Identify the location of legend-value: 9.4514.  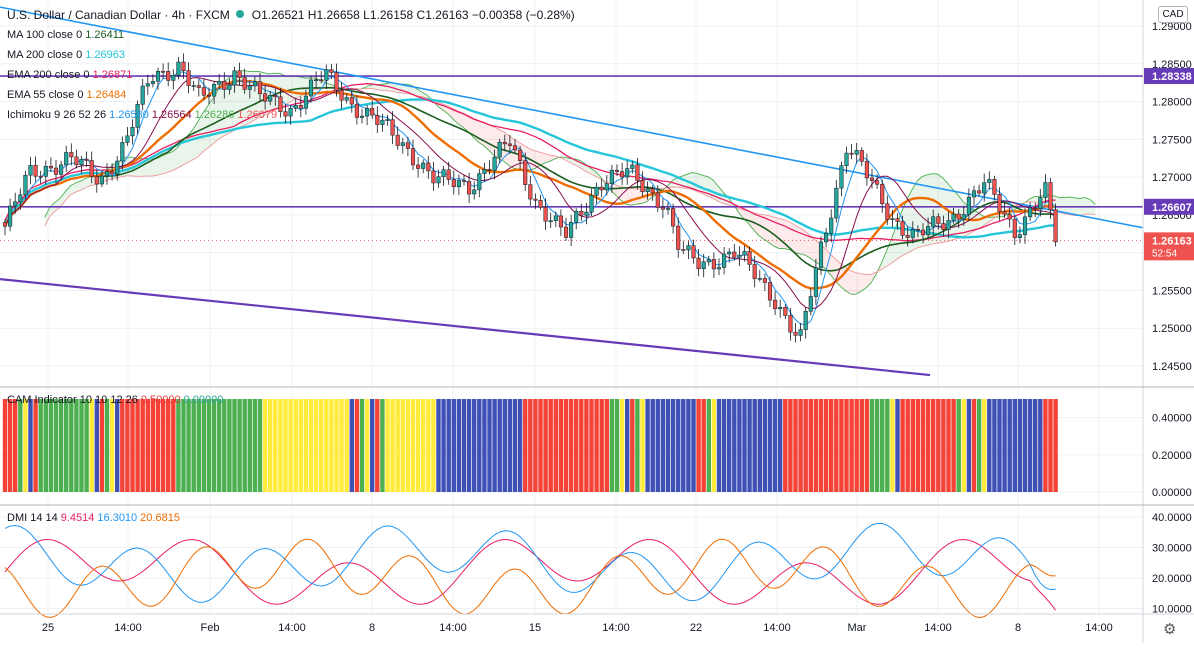
(78, 518).